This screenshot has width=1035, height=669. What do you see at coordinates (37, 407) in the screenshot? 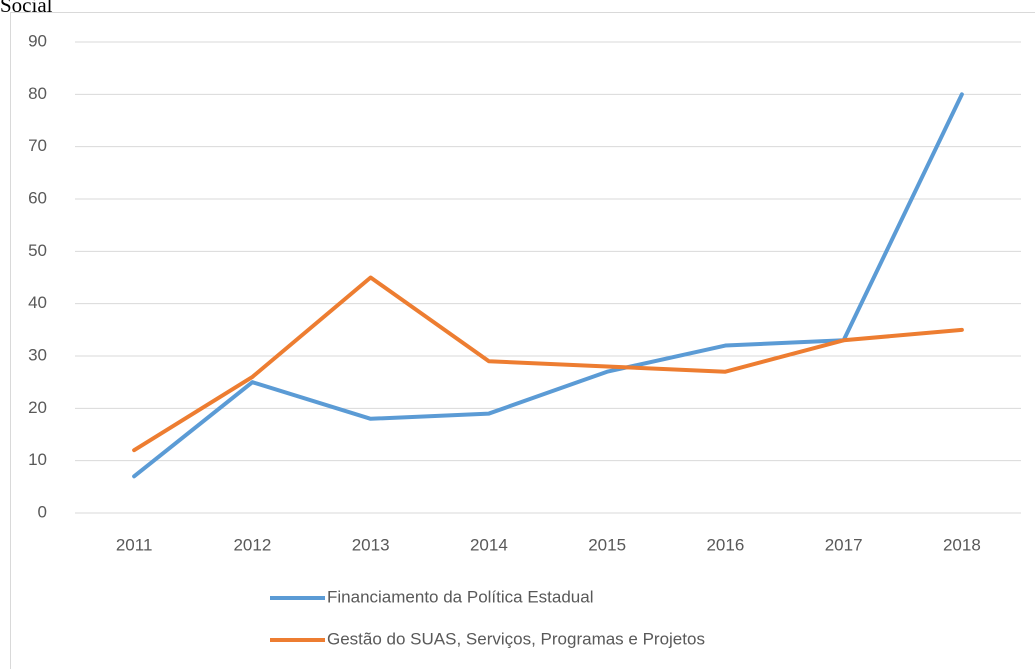
I see `y-tick-label: 20` at bounding box center [37, 407].